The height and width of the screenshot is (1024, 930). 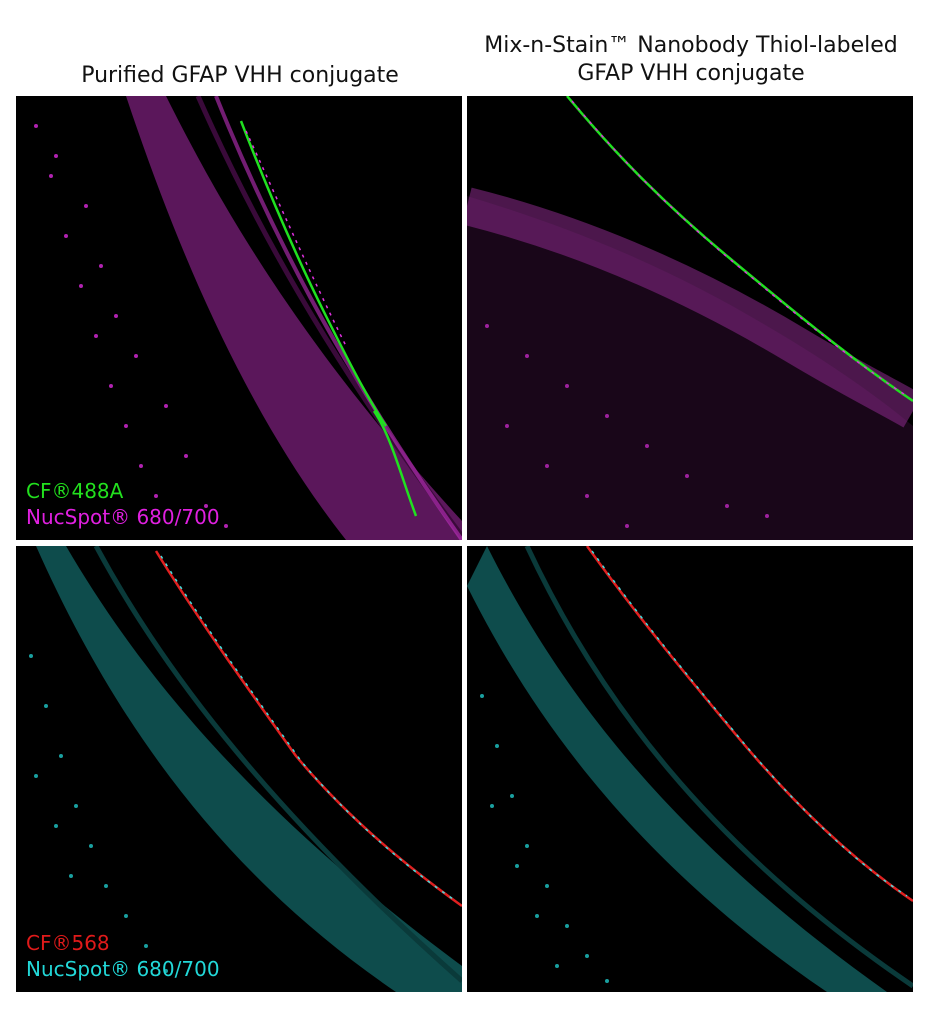 What do you see at coordinates (75, 491) in the screenshot?
I see `legend-top-left-channel-a: CF®488A` at bounding box center [75, 491].